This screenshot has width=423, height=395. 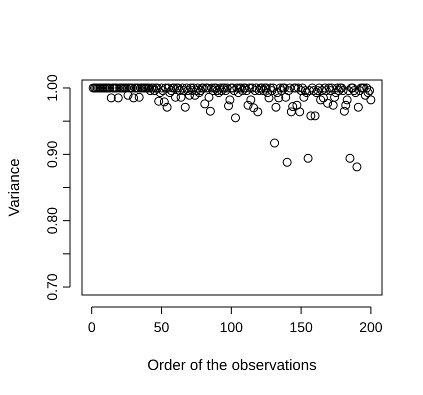 I want to click on x-tick-label: 100, so click(x=232, y=327).